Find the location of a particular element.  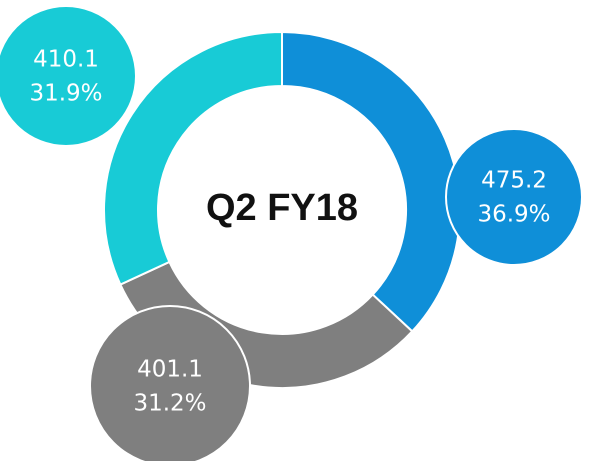

value-label: 401.1 is located at coordinates (170, 370).